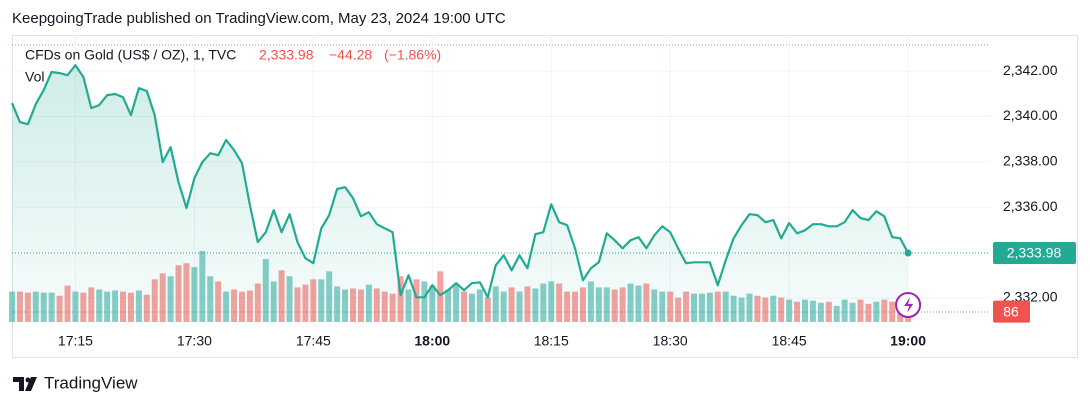 The height and width of the screenshot is (407, 1090). I want to click on flash-bolt, so click(909, 305).